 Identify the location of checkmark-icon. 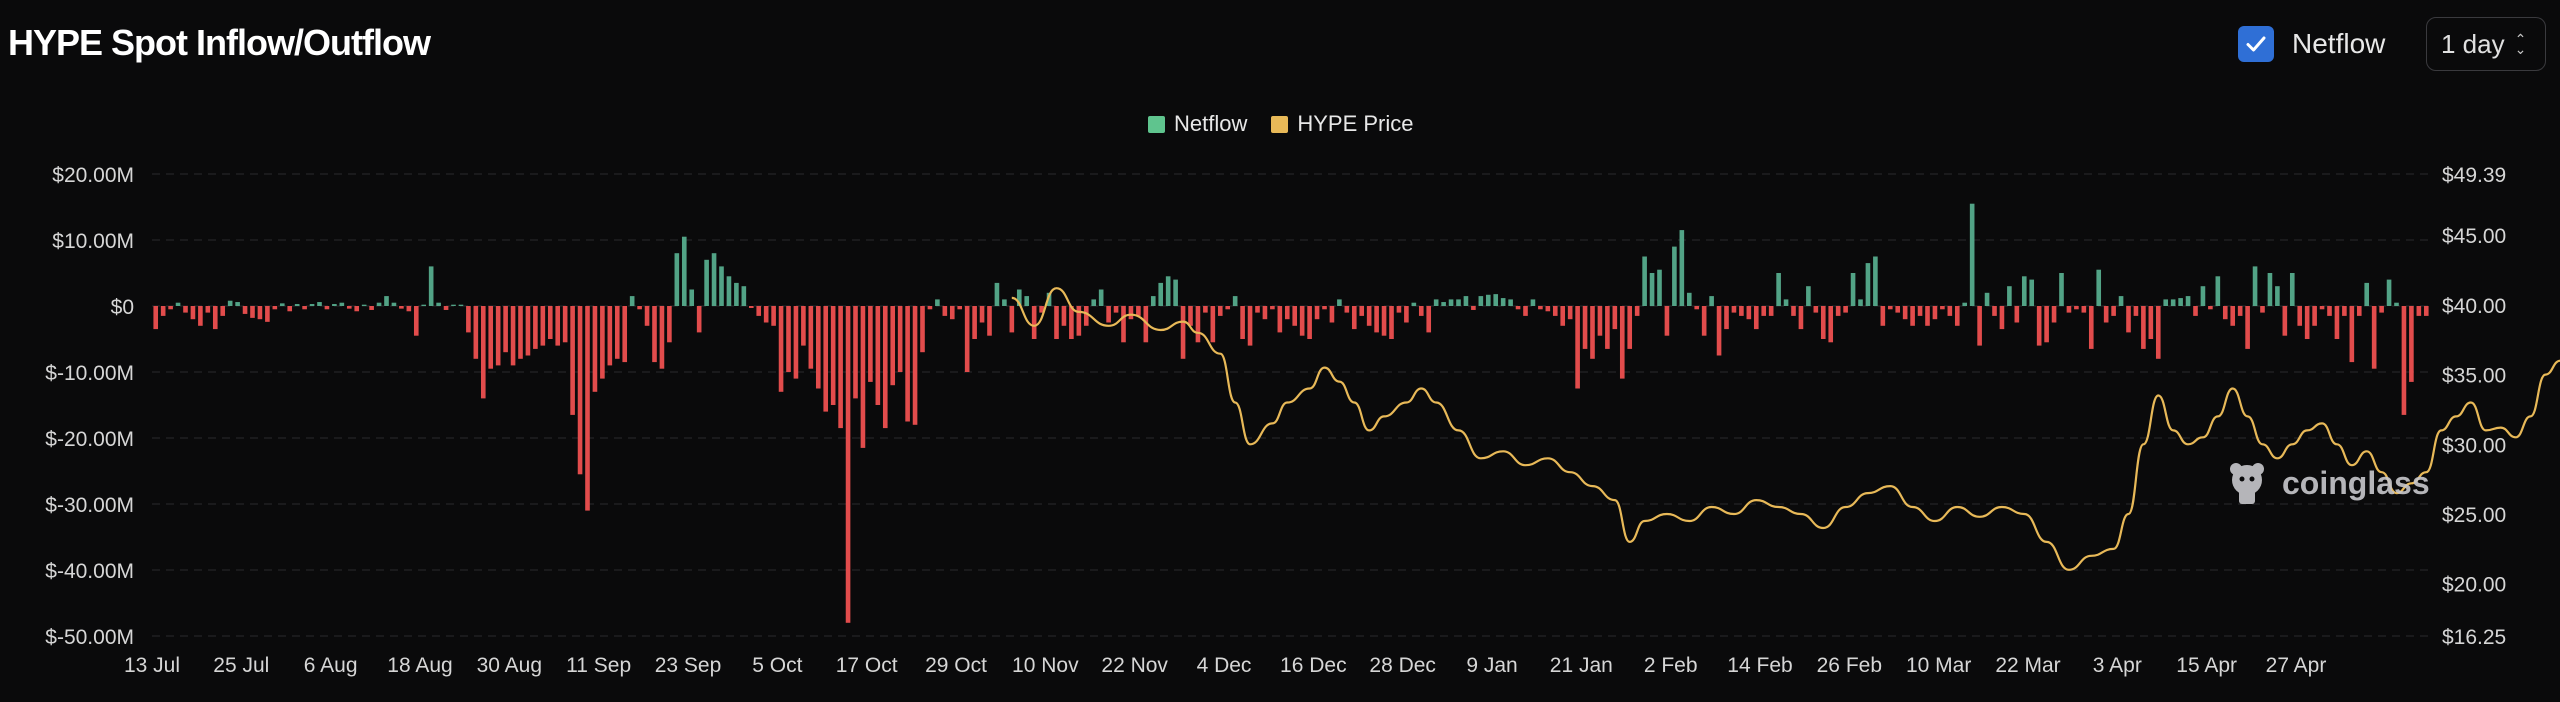
(2256, 44).